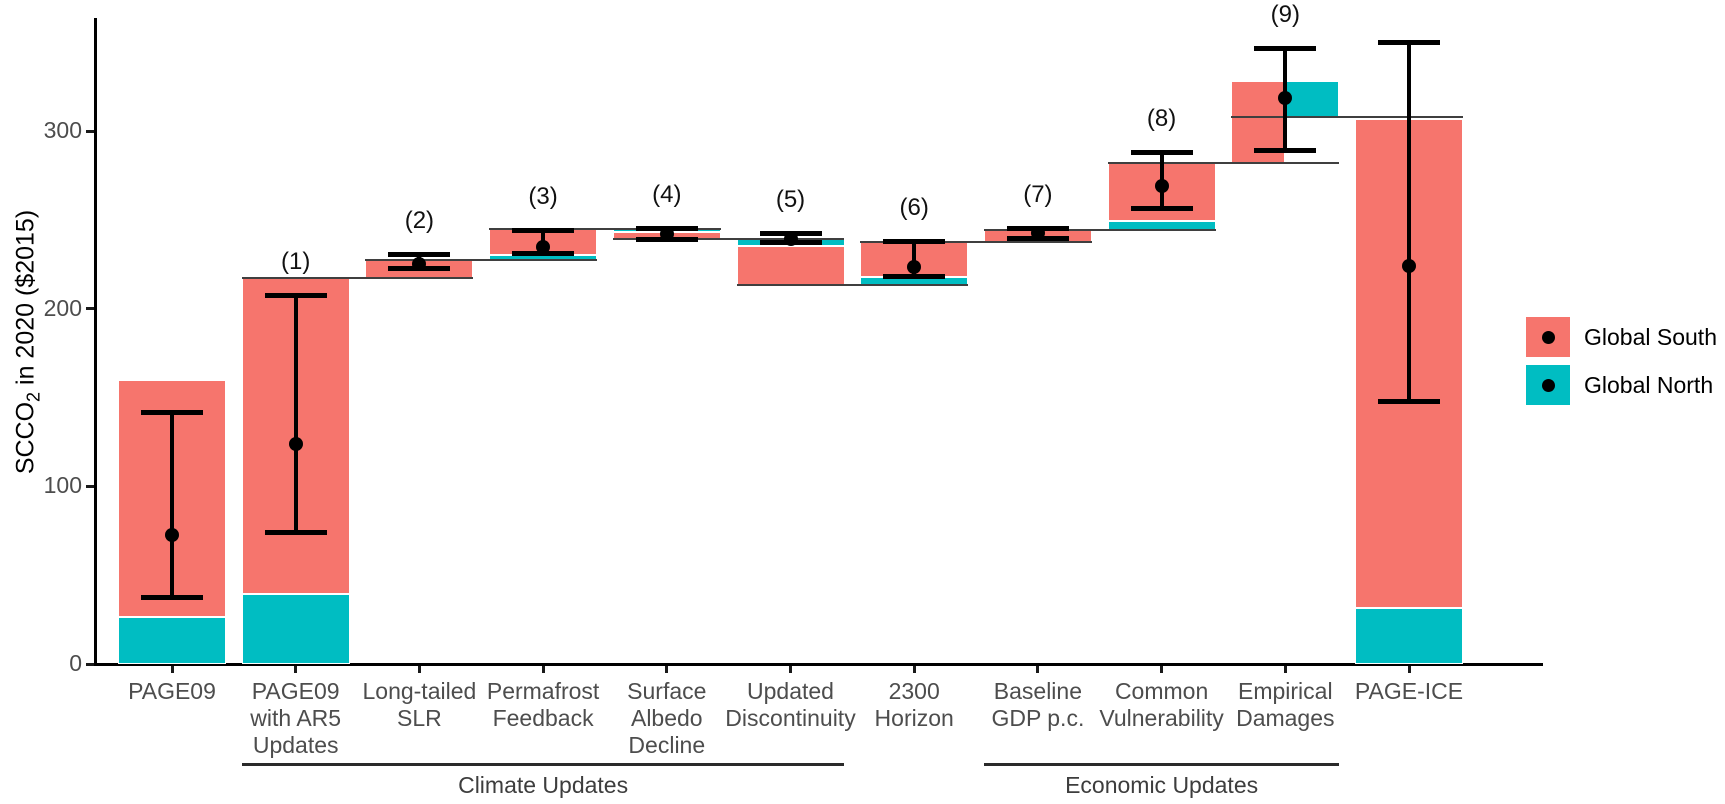 The height and width of the screenshot is (804, 1725). Describe the element at coordinates (75, 663) in the screenshot. I see `y-tick-label: 0` at that location.